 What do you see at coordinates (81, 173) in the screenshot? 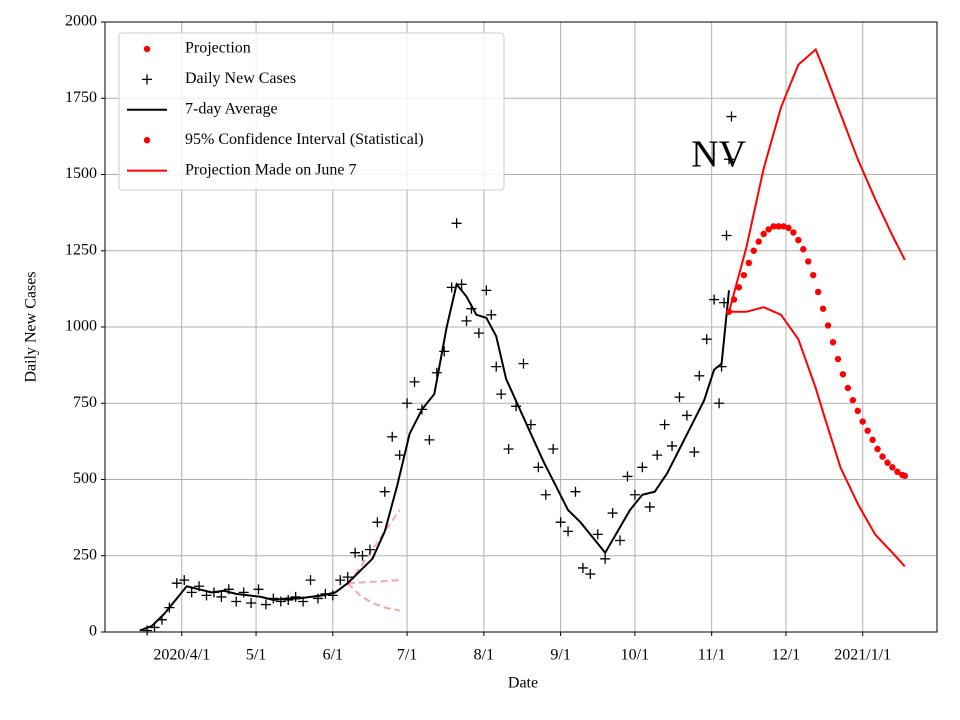
I see `y-tick-label: 1500` at bounding box center [81, 173].